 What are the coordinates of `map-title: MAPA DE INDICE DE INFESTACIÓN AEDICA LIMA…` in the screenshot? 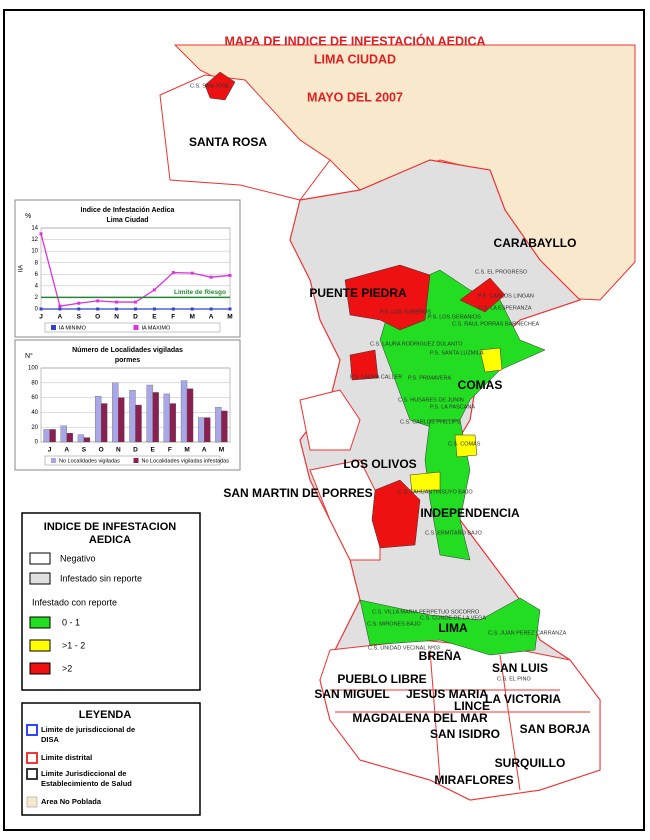 It's located at (354, 68).